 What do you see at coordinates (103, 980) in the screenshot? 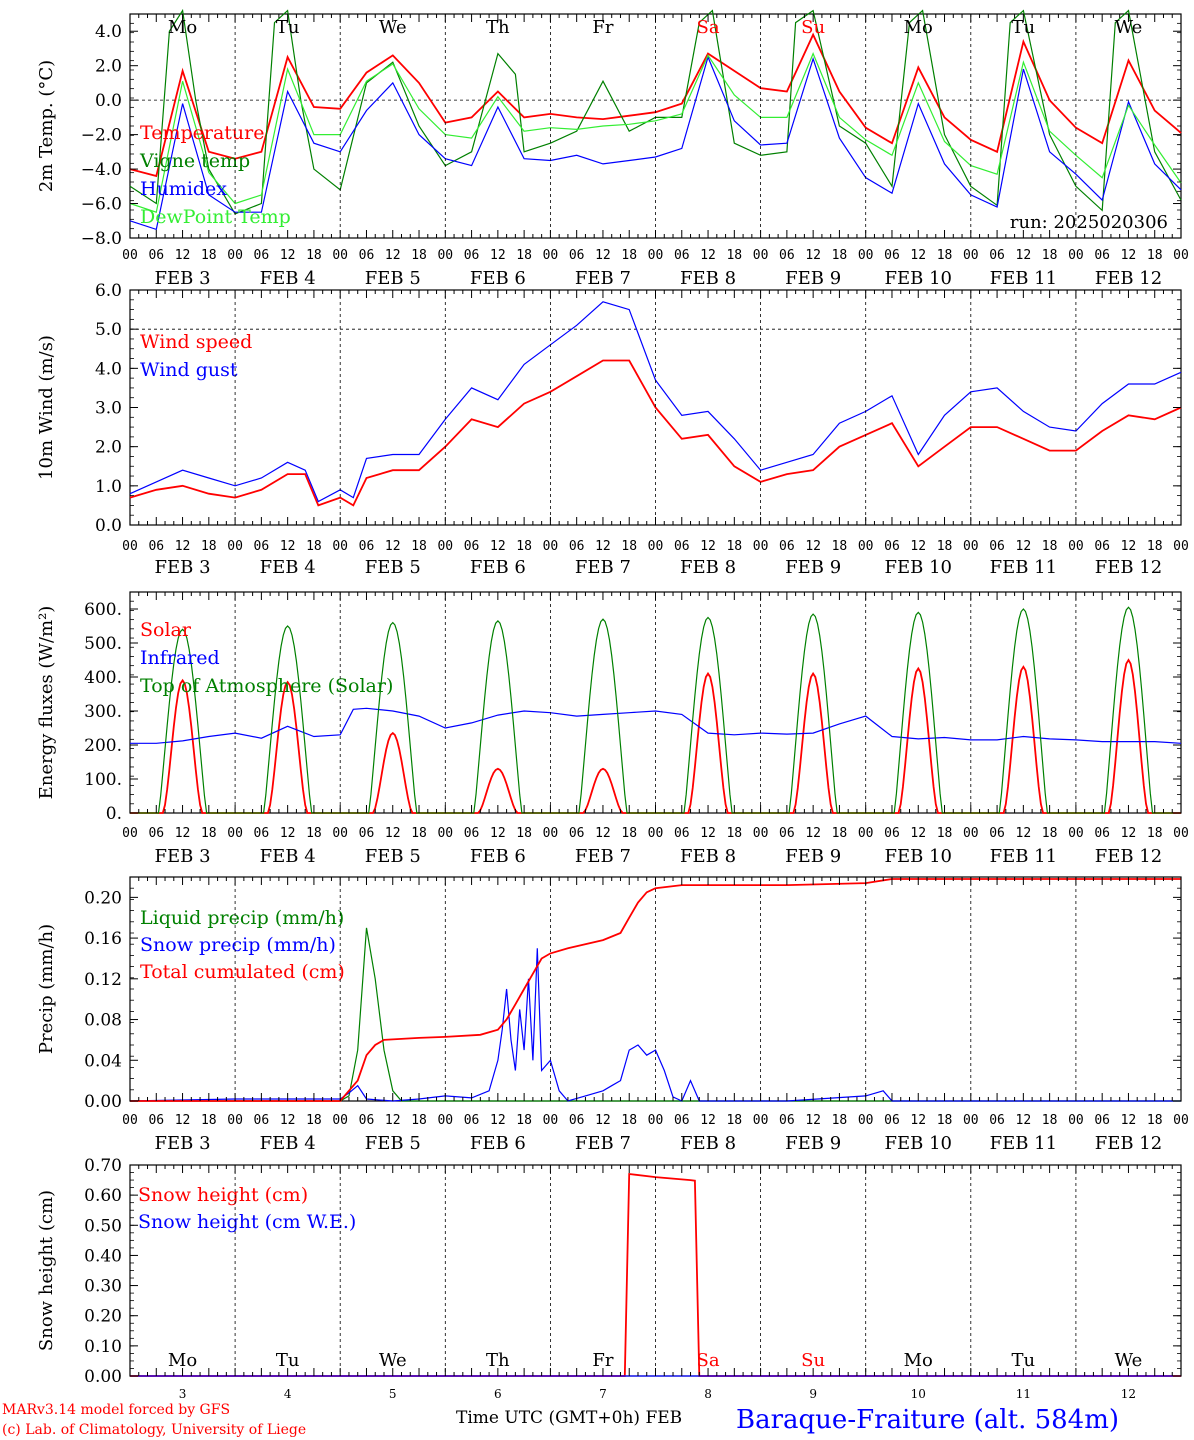
I see `y-tick-label: 0.12` at bounding box center [103, 980].